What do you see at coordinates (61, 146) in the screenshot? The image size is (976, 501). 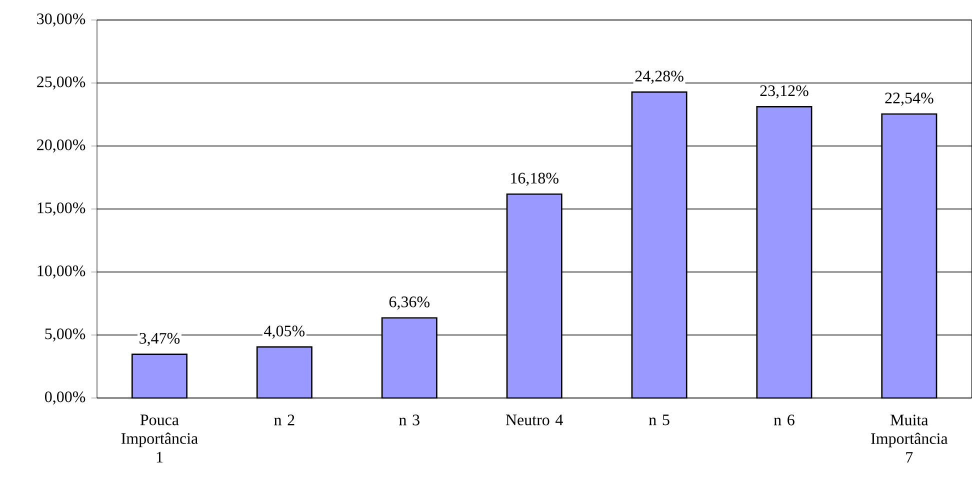 I see `y-tick-label: 20,00%` at bounding box center [61, 146].